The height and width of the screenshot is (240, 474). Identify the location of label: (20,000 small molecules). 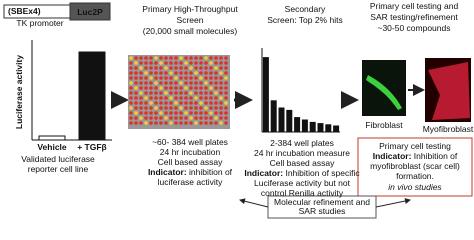
(190, 31).